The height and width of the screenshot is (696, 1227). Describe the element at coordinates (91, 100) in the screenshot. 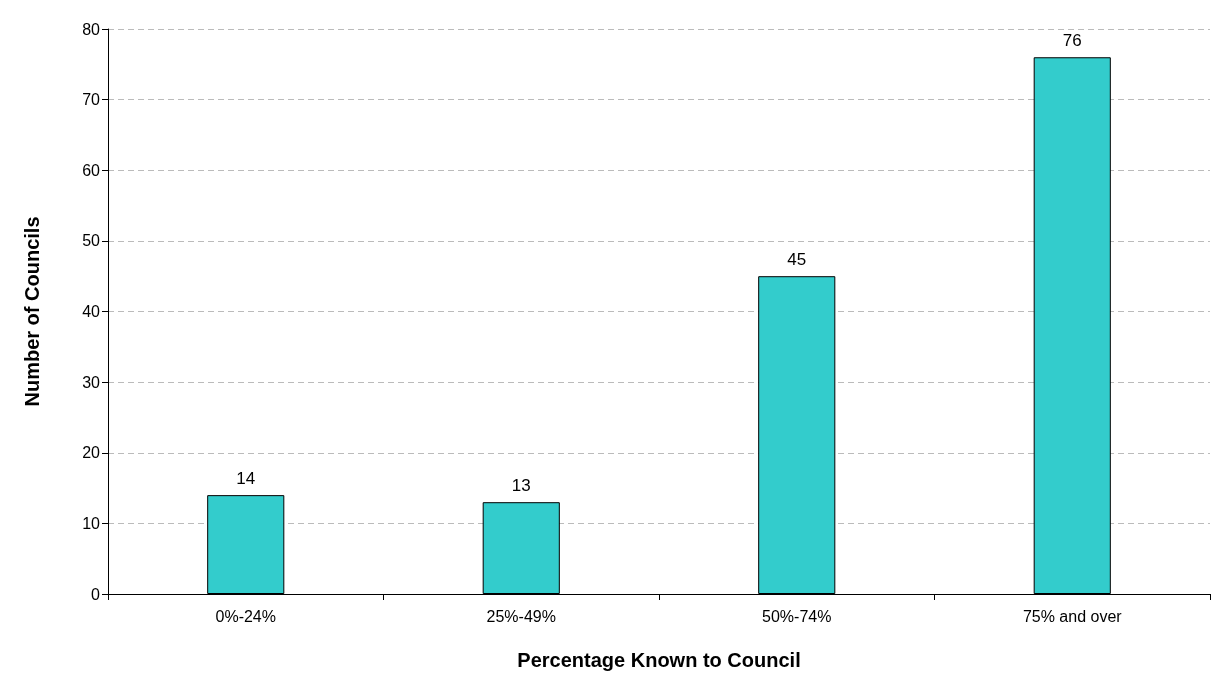

I see `y-tick-label: 70` at that location.